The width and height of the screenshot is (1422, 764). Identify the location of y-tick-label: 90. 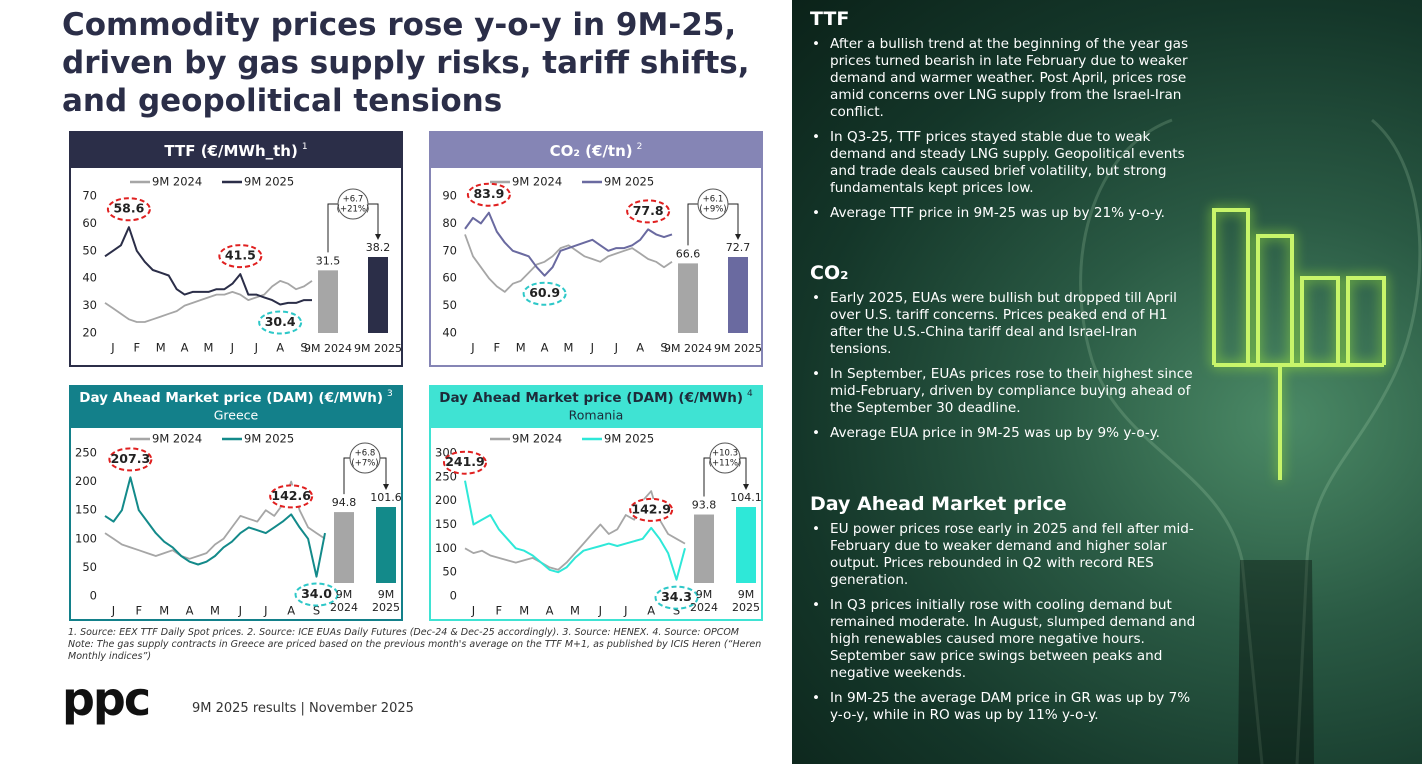
(449, 196).